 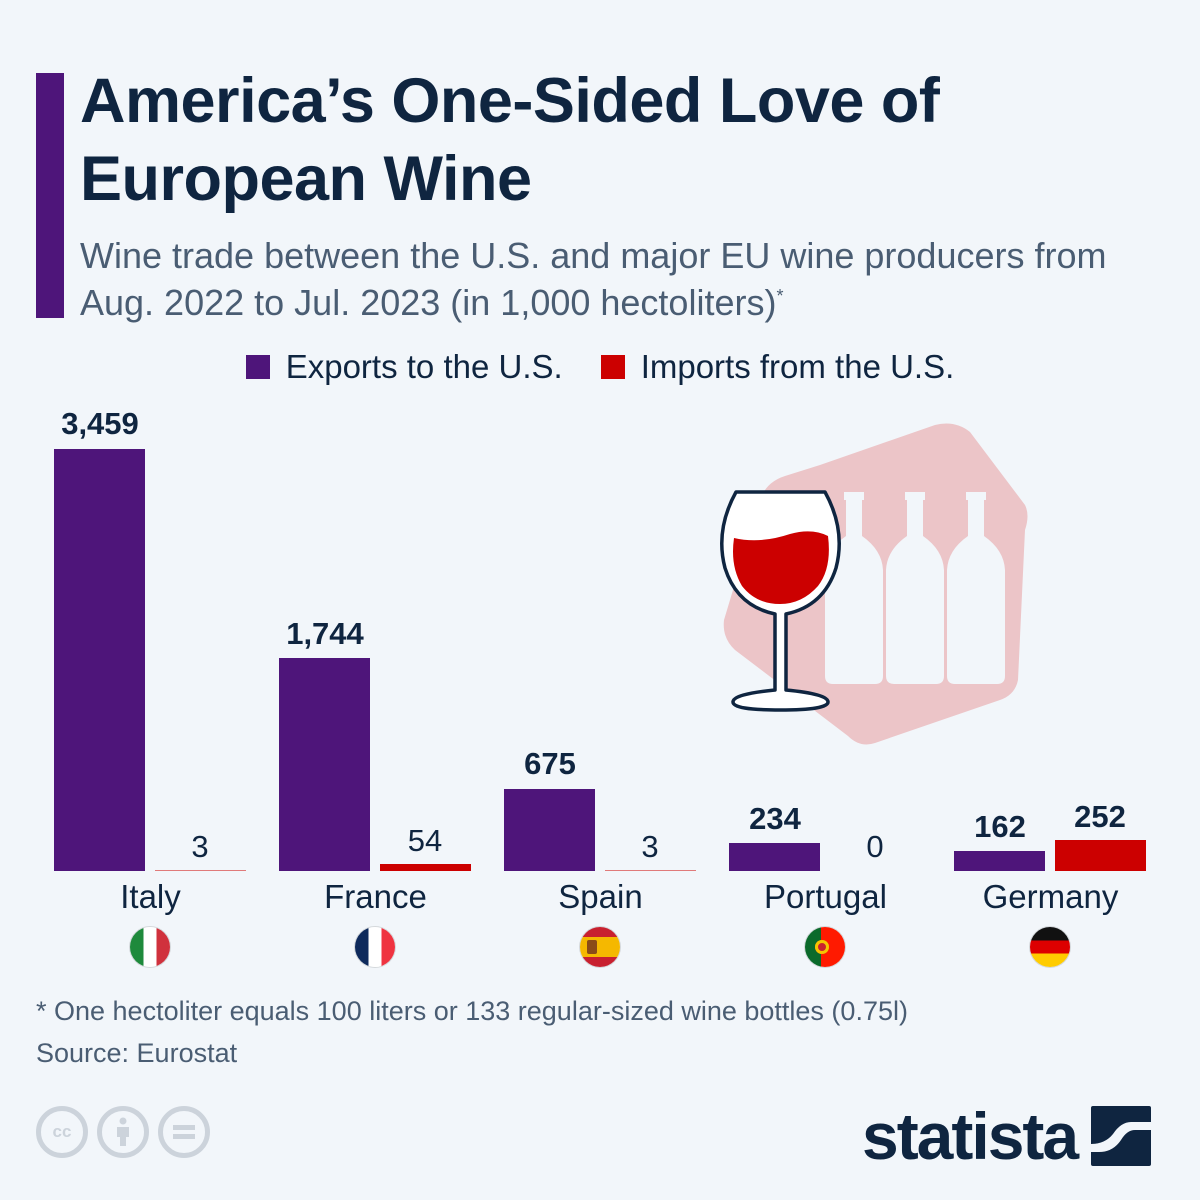 I want to click on bar-spain-exports, so click(x=549, y=830).